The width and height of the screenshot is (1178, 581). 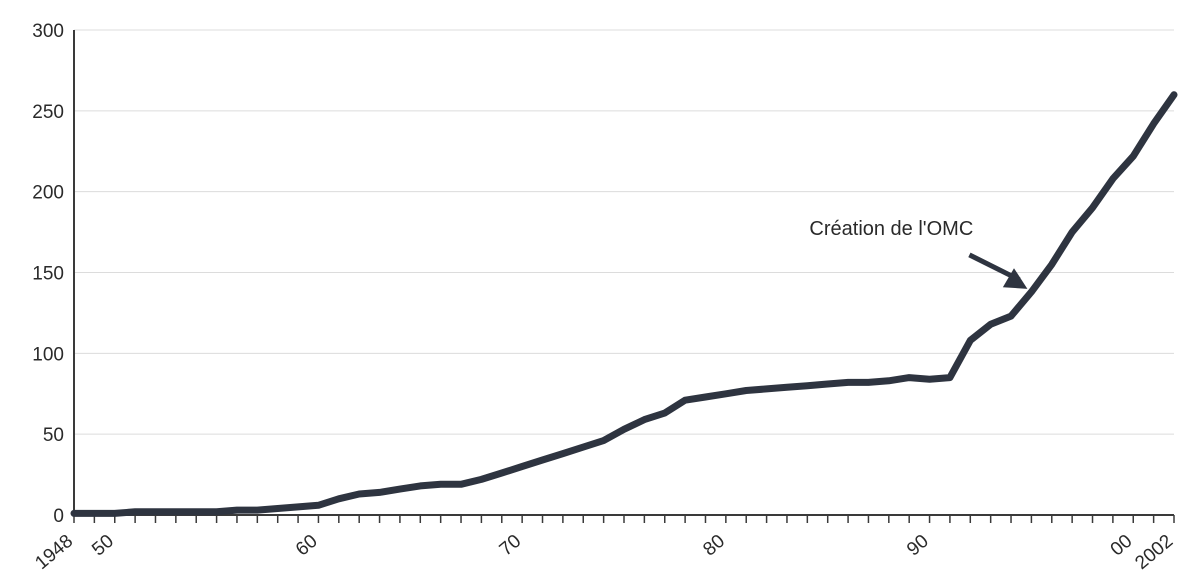 I want to click on x-tick-label: 00, so click(x=1122, y=546).